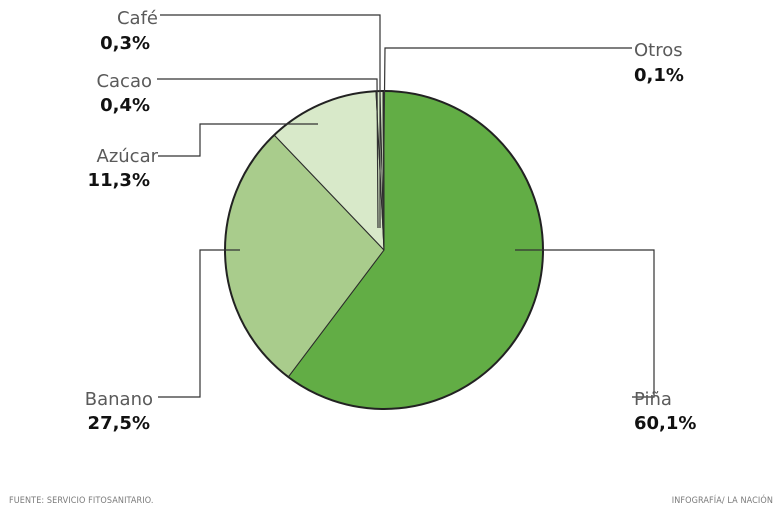  Describe the element at coordinates (119, 423) in the screenshot. I see `label-value-banano: 27,5%` at that location.